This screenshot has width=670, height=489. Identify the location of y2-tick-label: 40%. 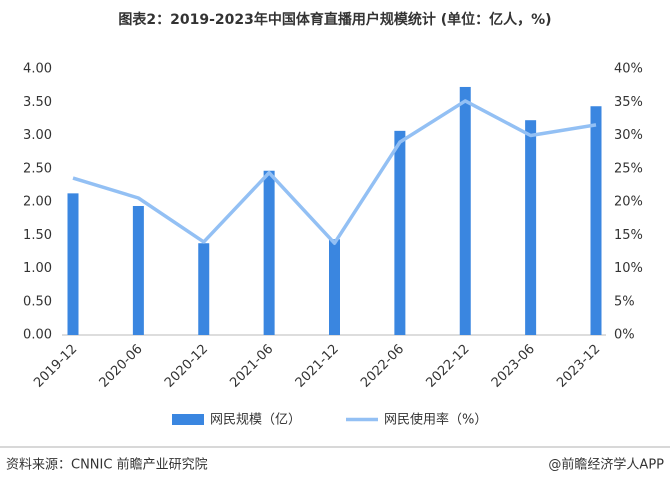
(628, 69).